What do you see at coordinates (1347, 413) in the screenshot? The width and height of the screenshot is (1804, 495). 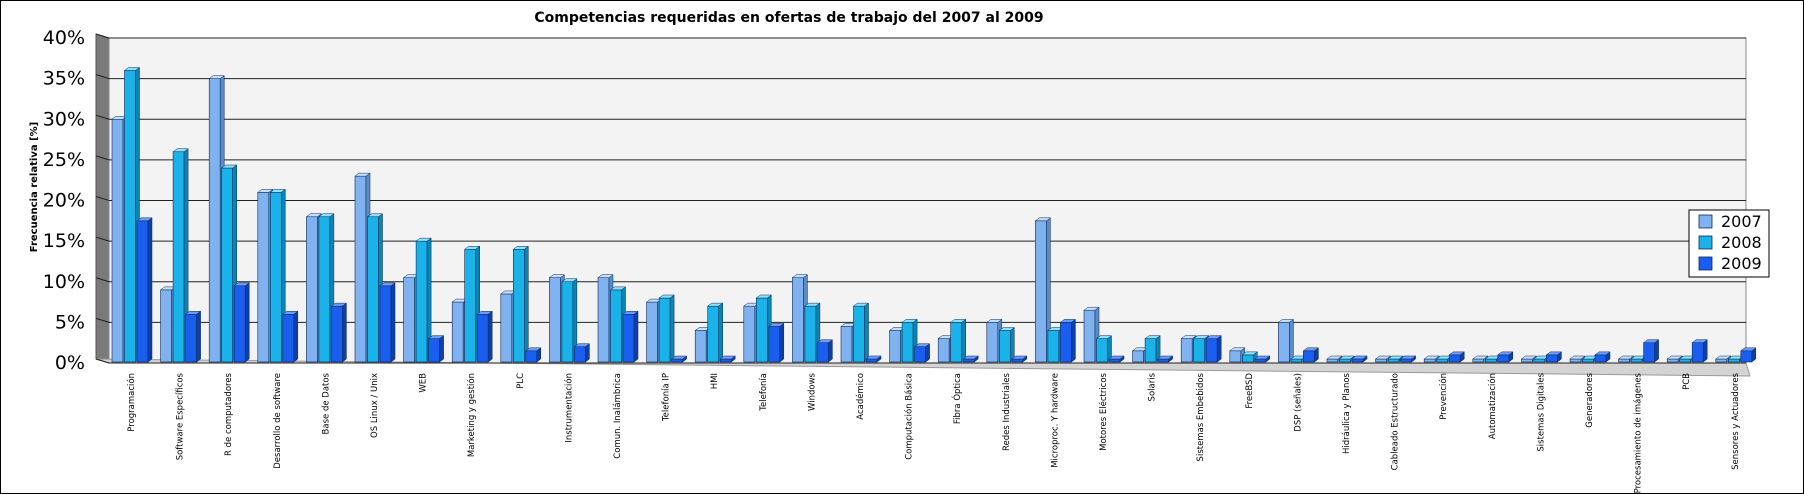 I see `x-tick-label: Hidráulica y Planos` at bounding box center [1347, 413].